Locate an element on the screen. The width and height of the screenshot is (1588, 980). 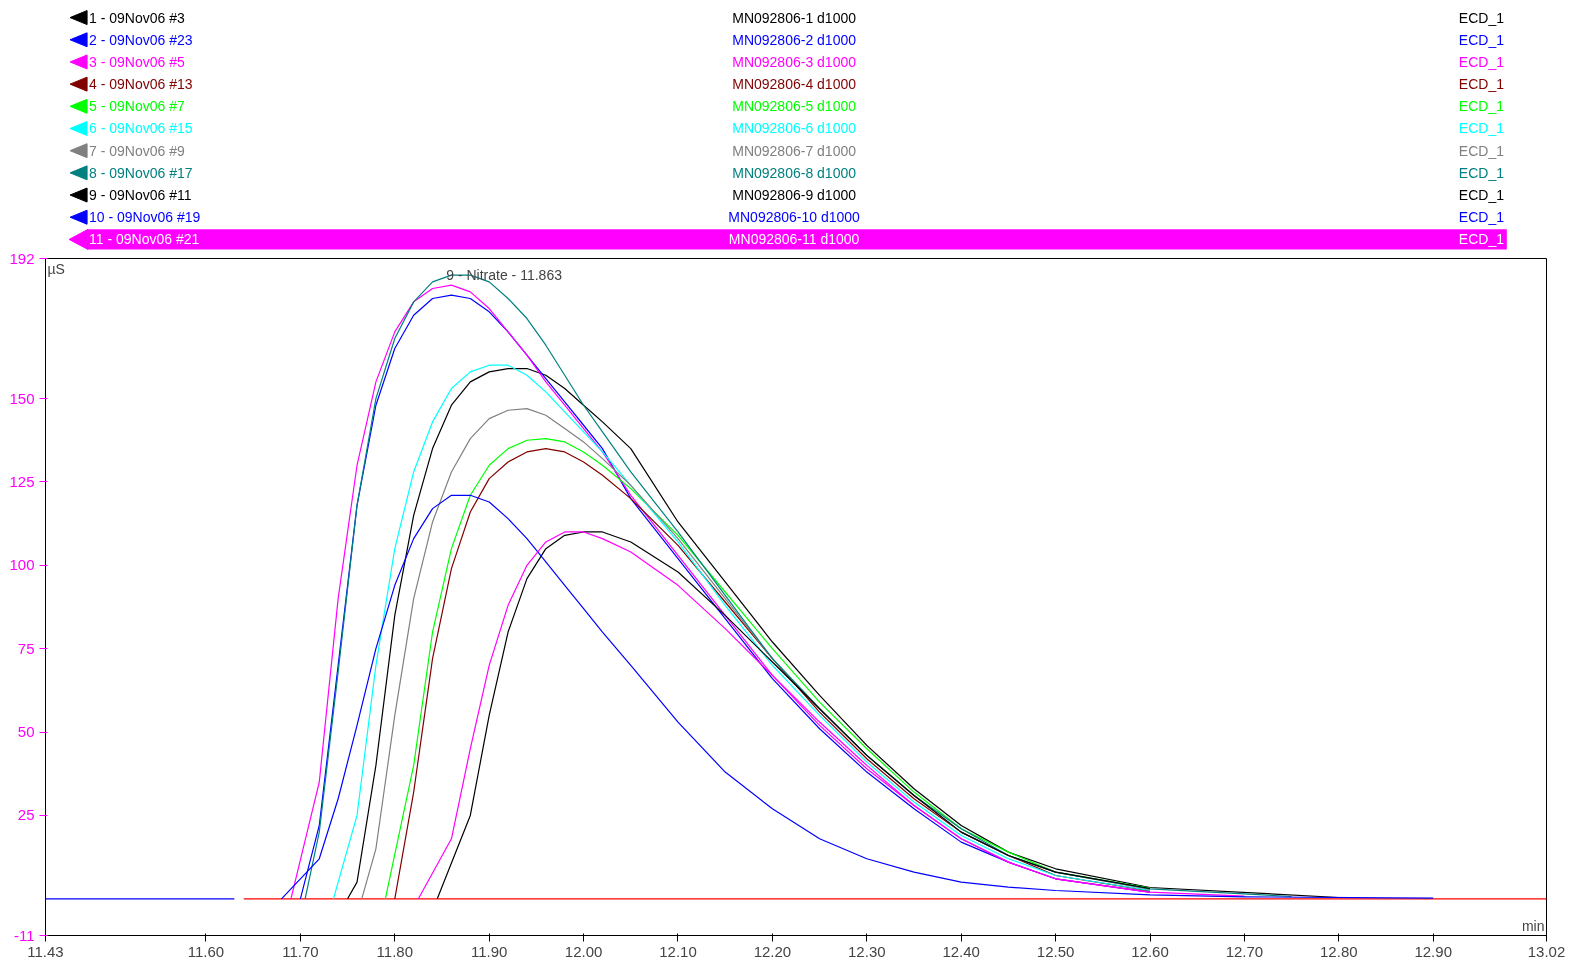
legend-label: 1 - 09Nov06 #3 is located at coordinates (136, 17).